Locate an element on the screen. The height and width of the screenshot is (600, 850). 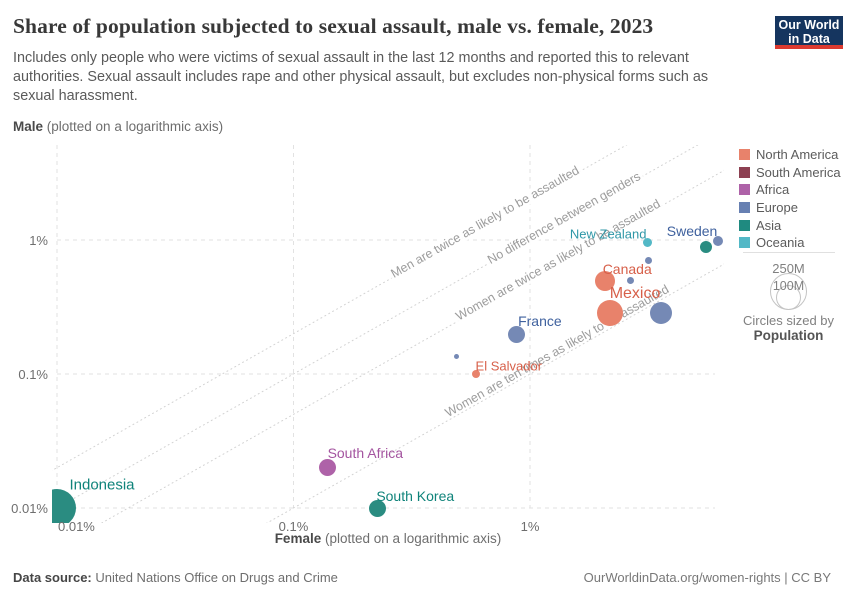
x-tick-label: 1% is located at coordinates (530, 526).